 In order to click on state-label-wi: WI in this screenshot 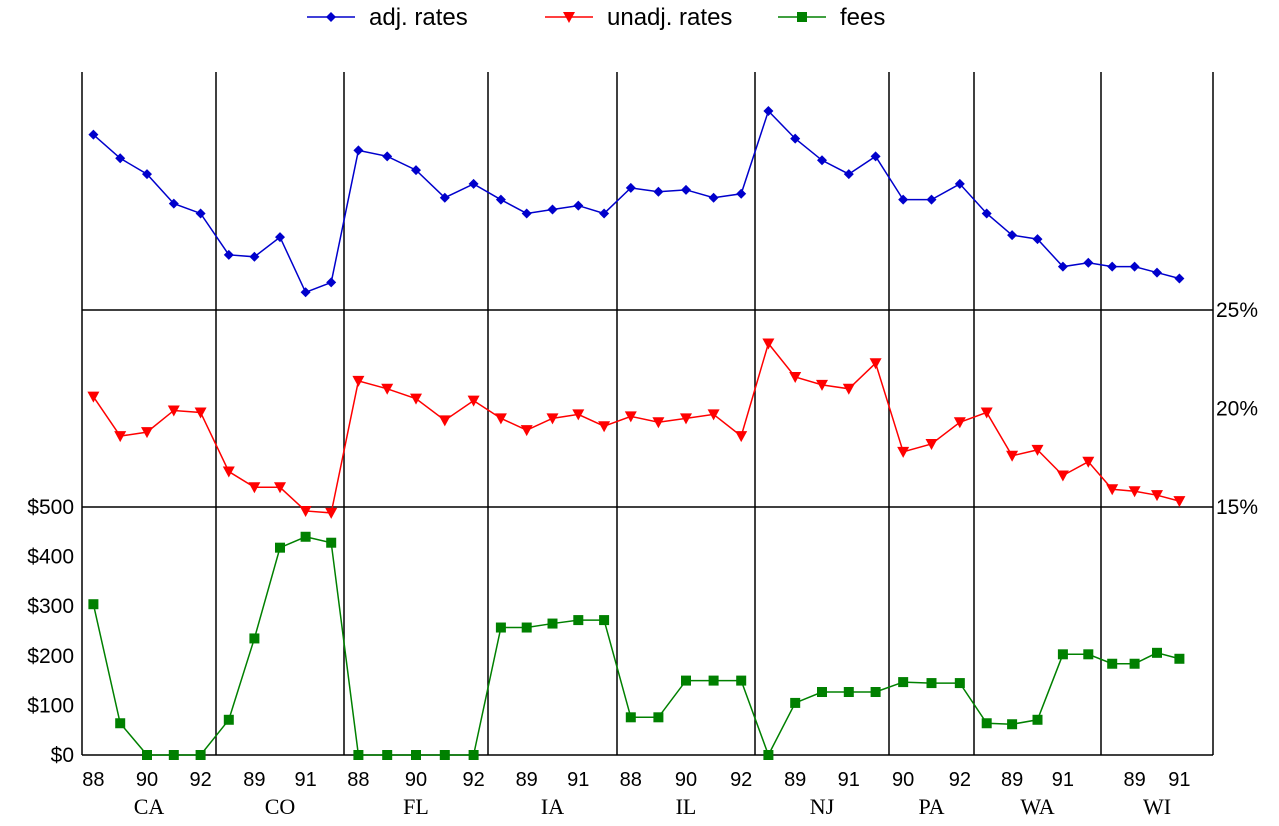, I will do `click(1157, 806)`.